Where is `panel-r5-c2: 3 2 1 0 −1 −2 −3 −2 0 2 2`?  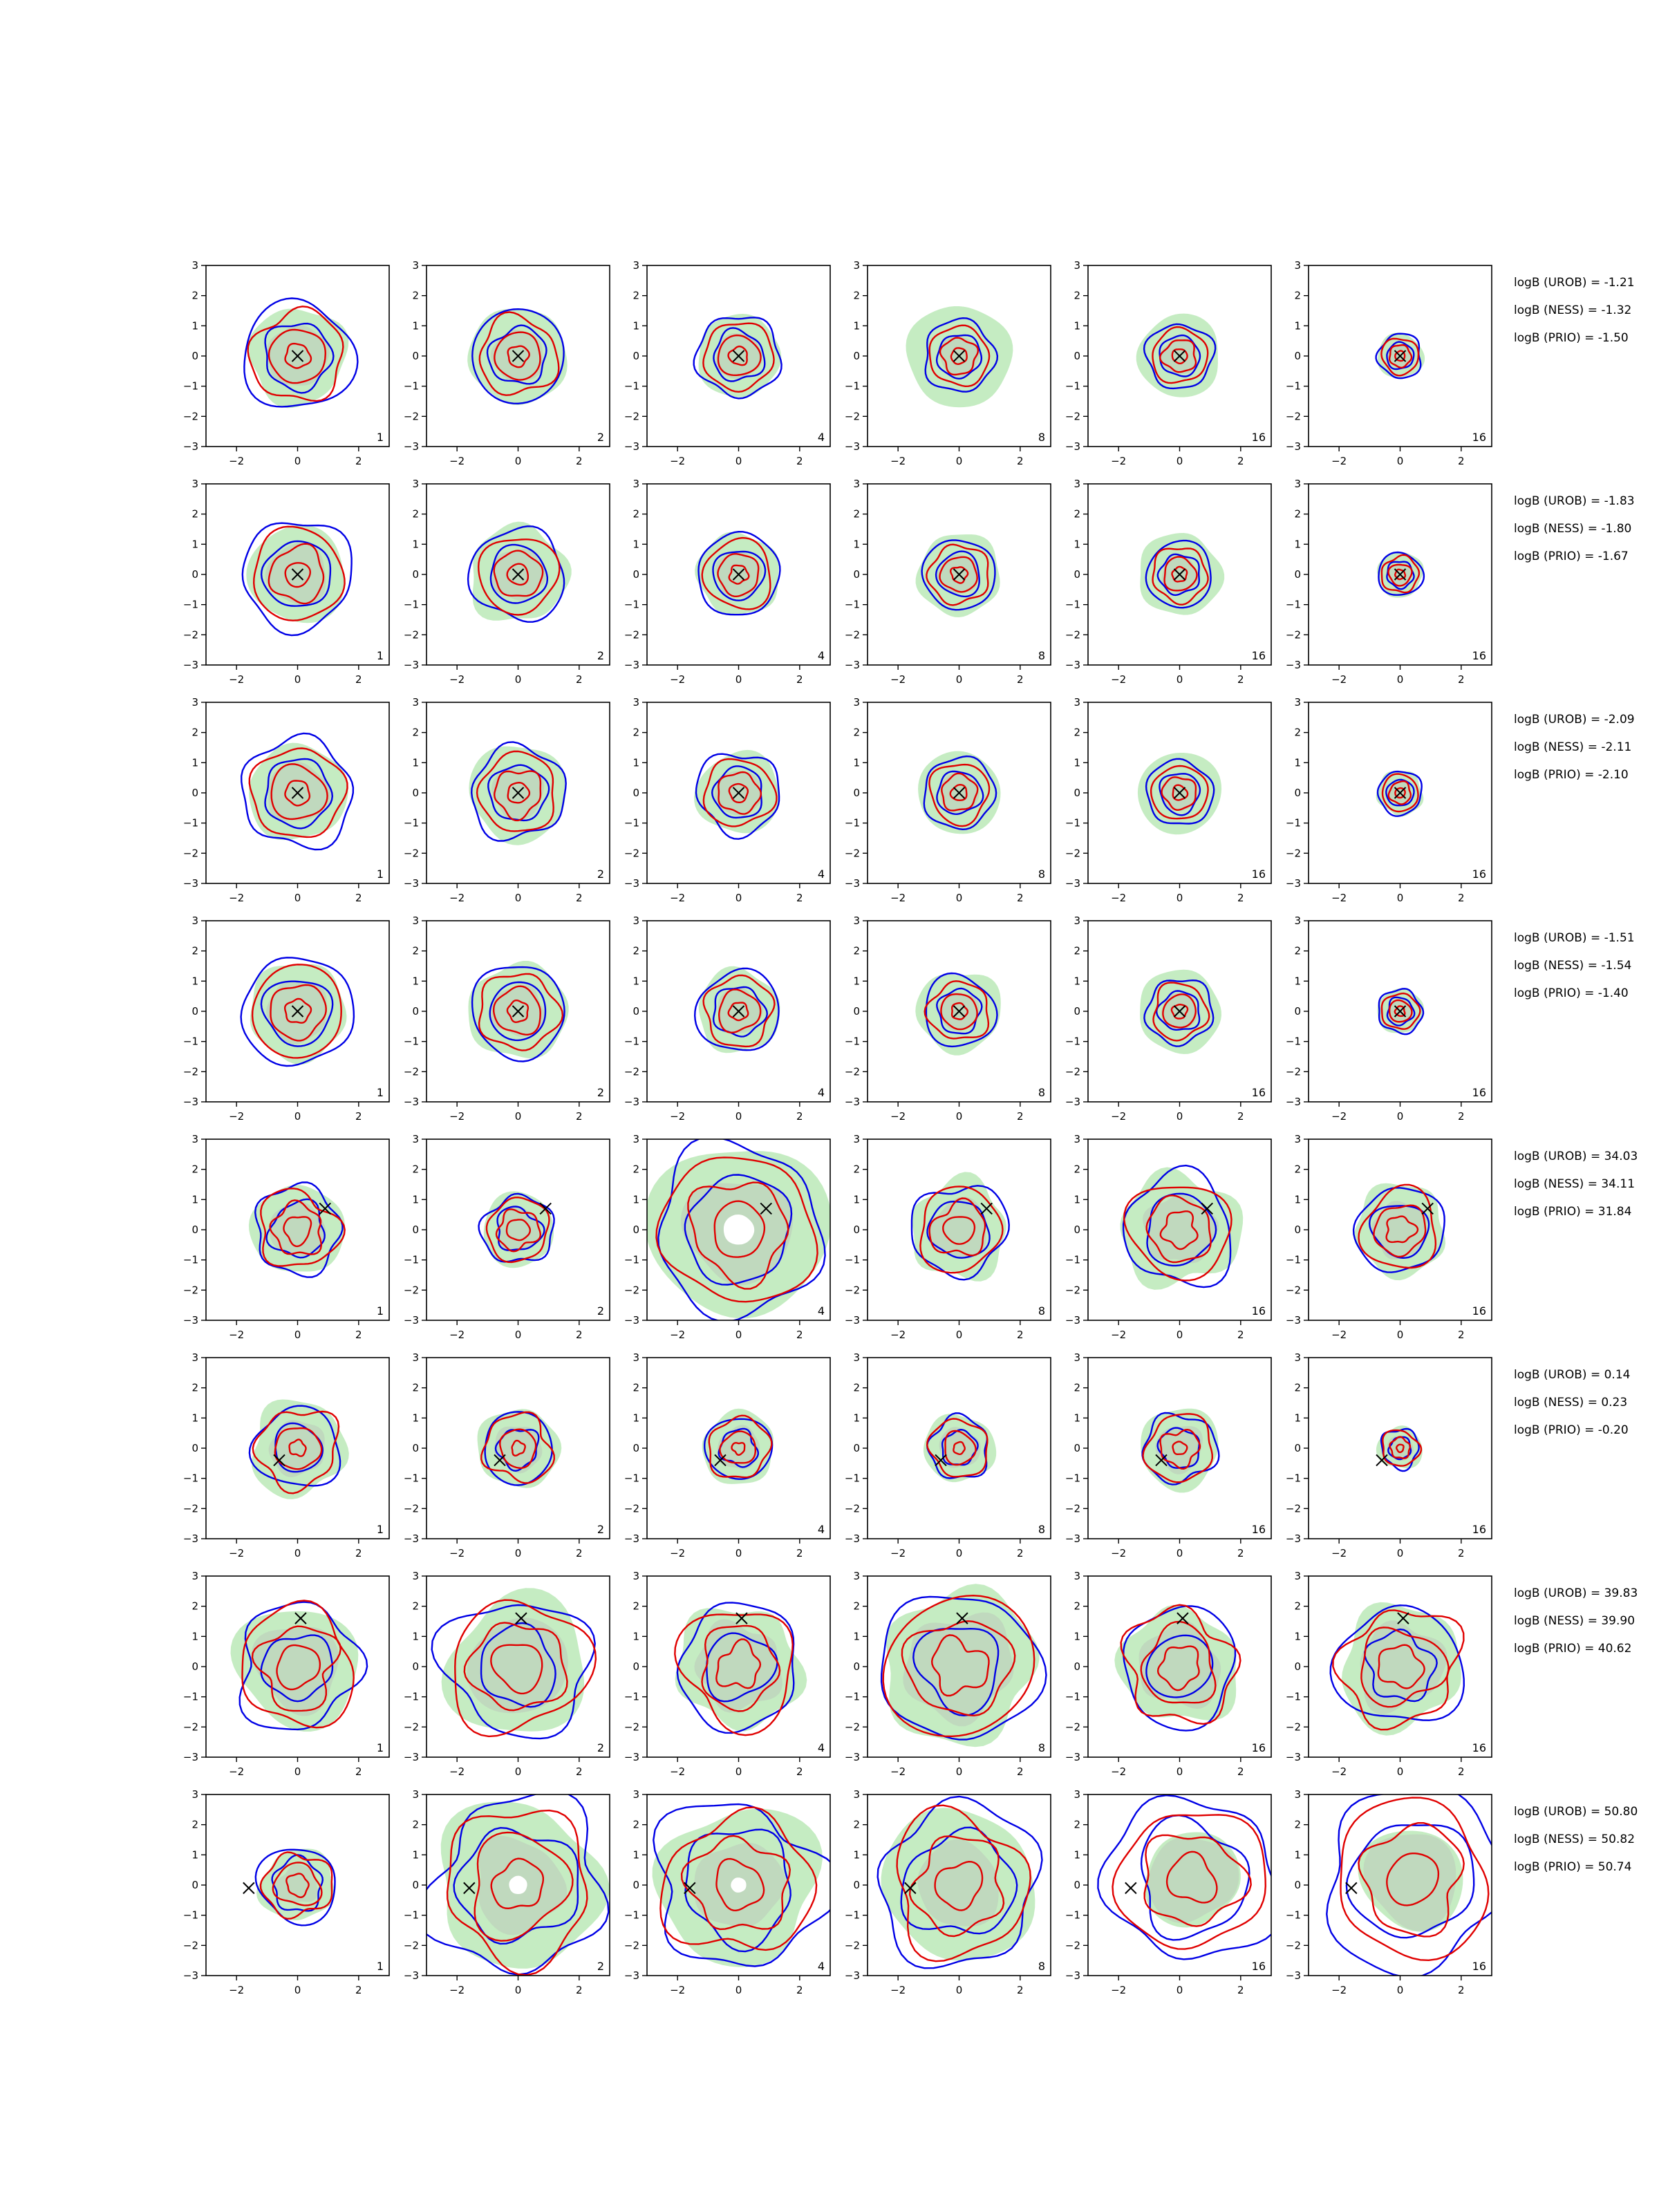
panel-r5-c2: 3 2 1 0 −1 −2 −3 −2 0 2 2 is located at coordinates (507, 1237).